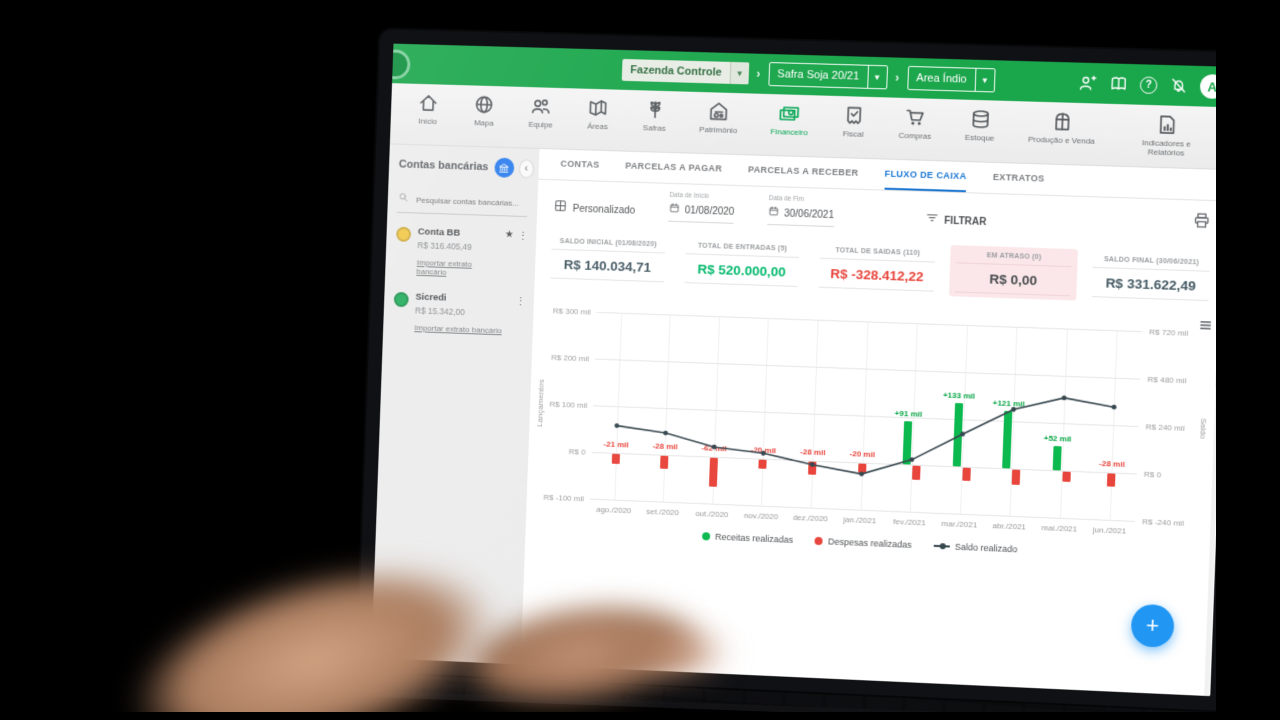 The image size is (1280, 720). What do you see at coordinates (926, 176) in the screenshot?
I see `tab-fluxo-de-caixa: FLUXO DE CAIXA` at bounding box center [926, 176].